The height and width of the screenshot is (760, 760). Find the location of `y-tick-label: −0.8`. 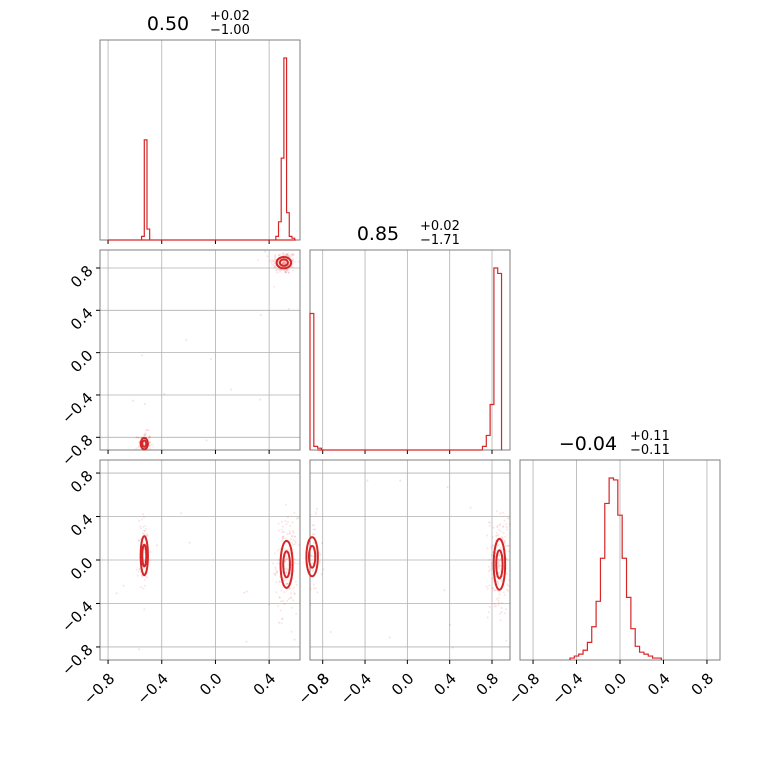

y-tick-label: −0.8 is located at coordinates (77, 660).